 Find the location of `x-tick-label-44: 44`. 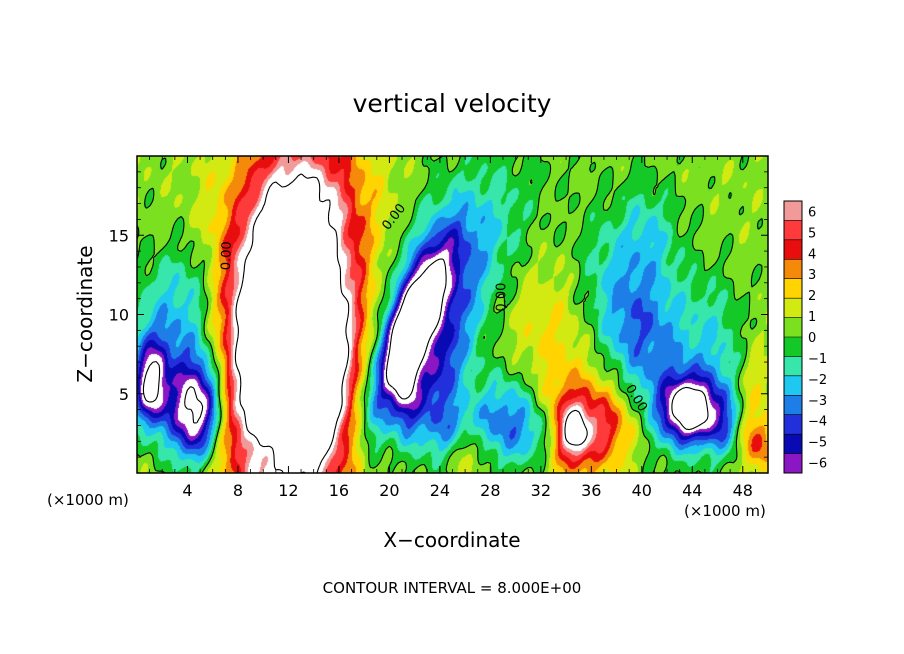

x-tick-label-44: 44 is located at coordinates (692, 490).